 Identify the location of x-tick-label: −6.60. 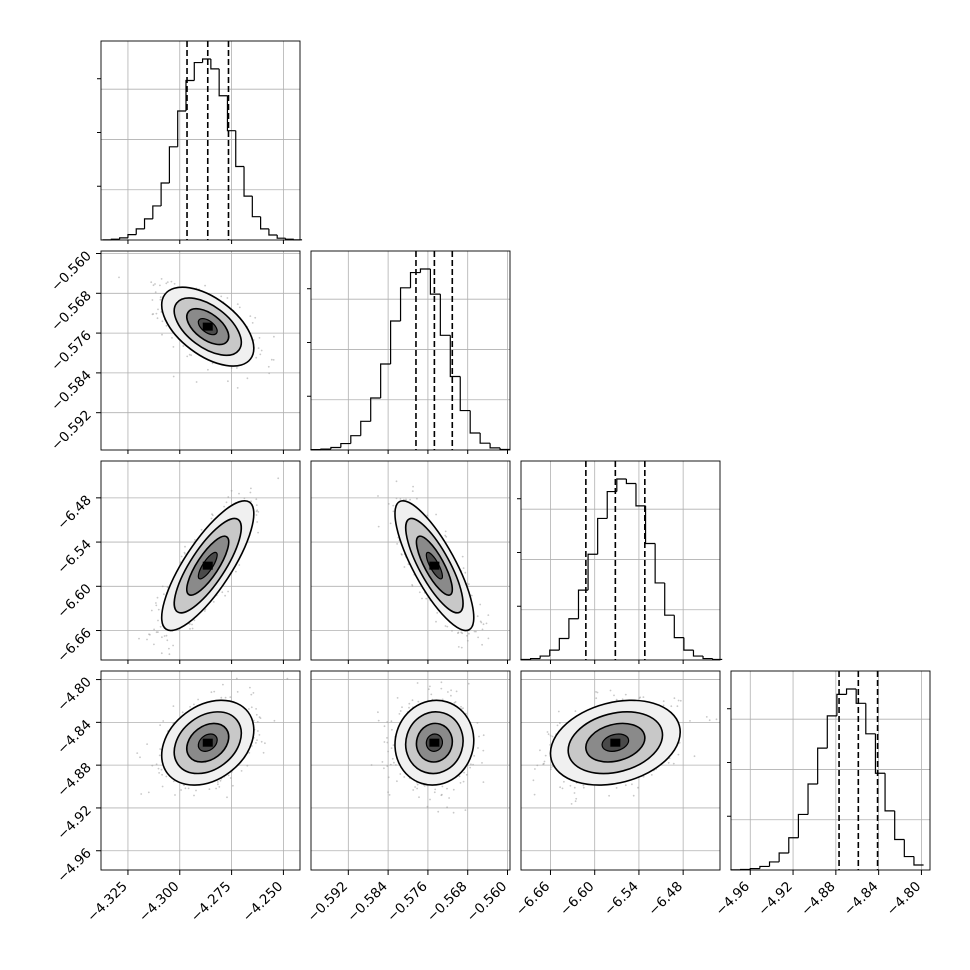
(577, 899).